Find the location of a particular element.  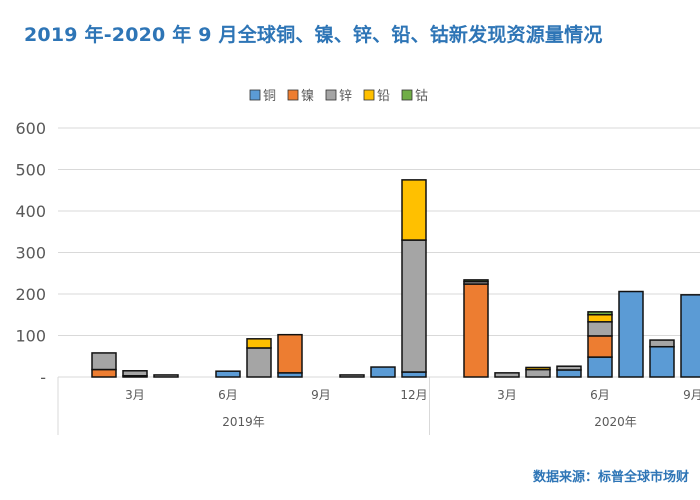

x-tick-label: 12月 is located at coordinates (413, 395).